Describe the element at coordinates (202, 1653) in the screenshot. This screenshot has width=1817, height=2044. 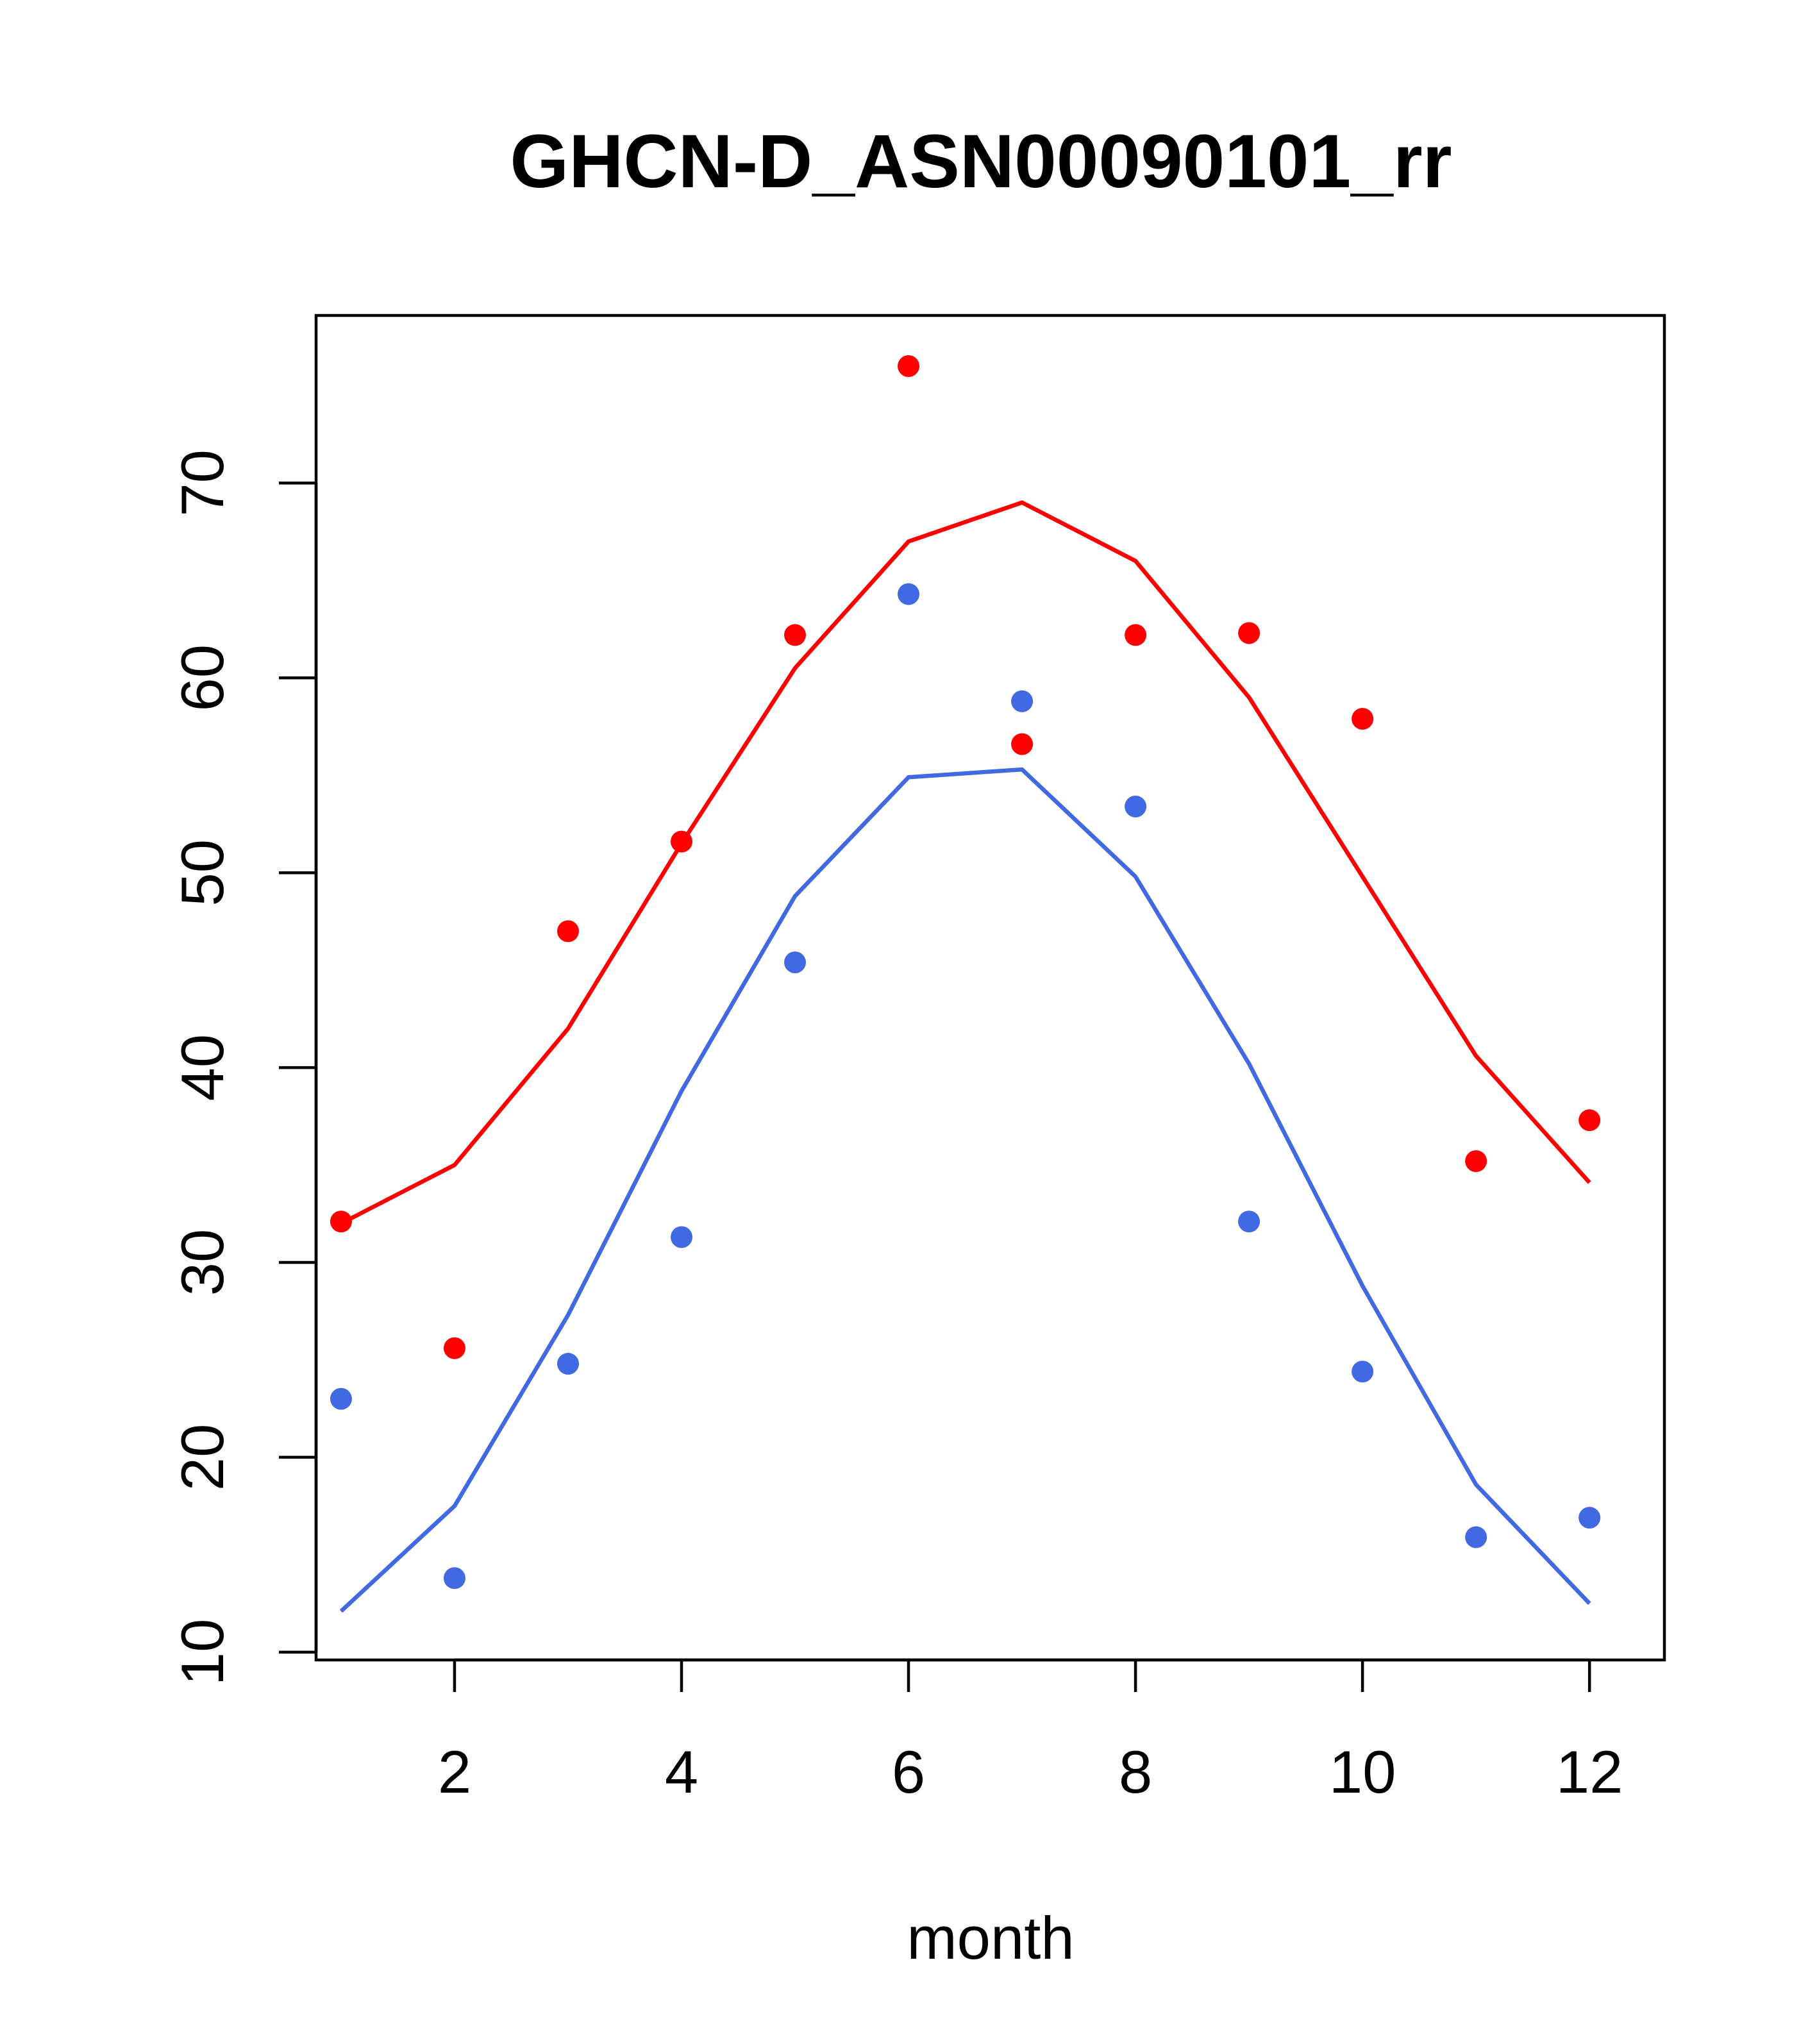
I see `y-tick-label: 10` at that location.